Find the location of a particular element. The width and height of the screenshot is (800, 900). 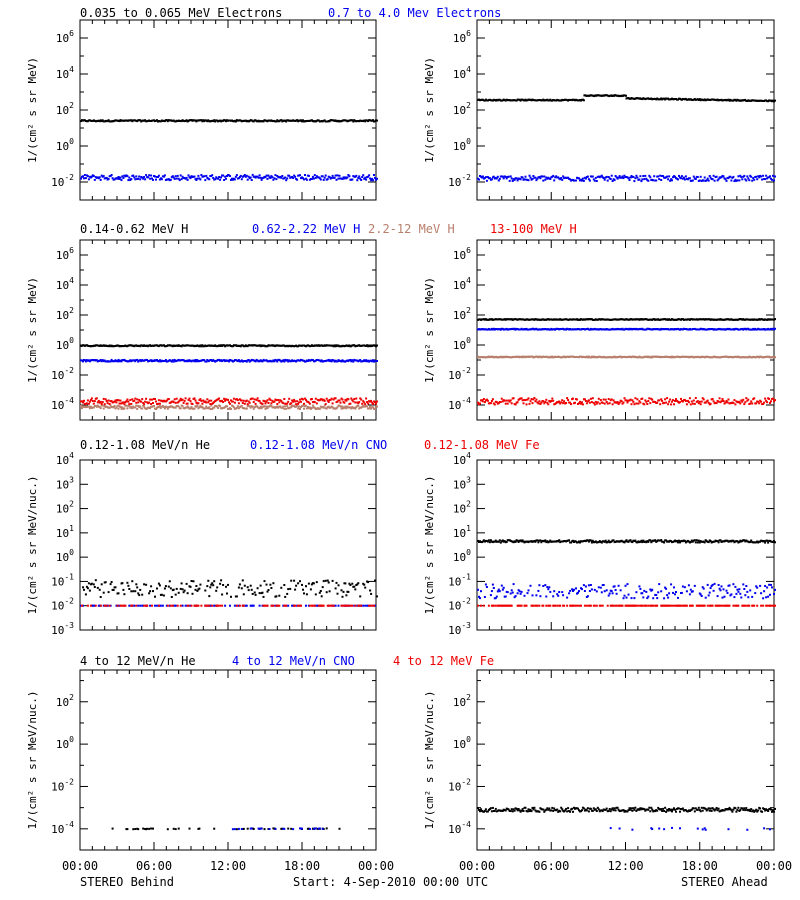

y-tick-label: 10⁻¹ is located at coordinates (459, 580).